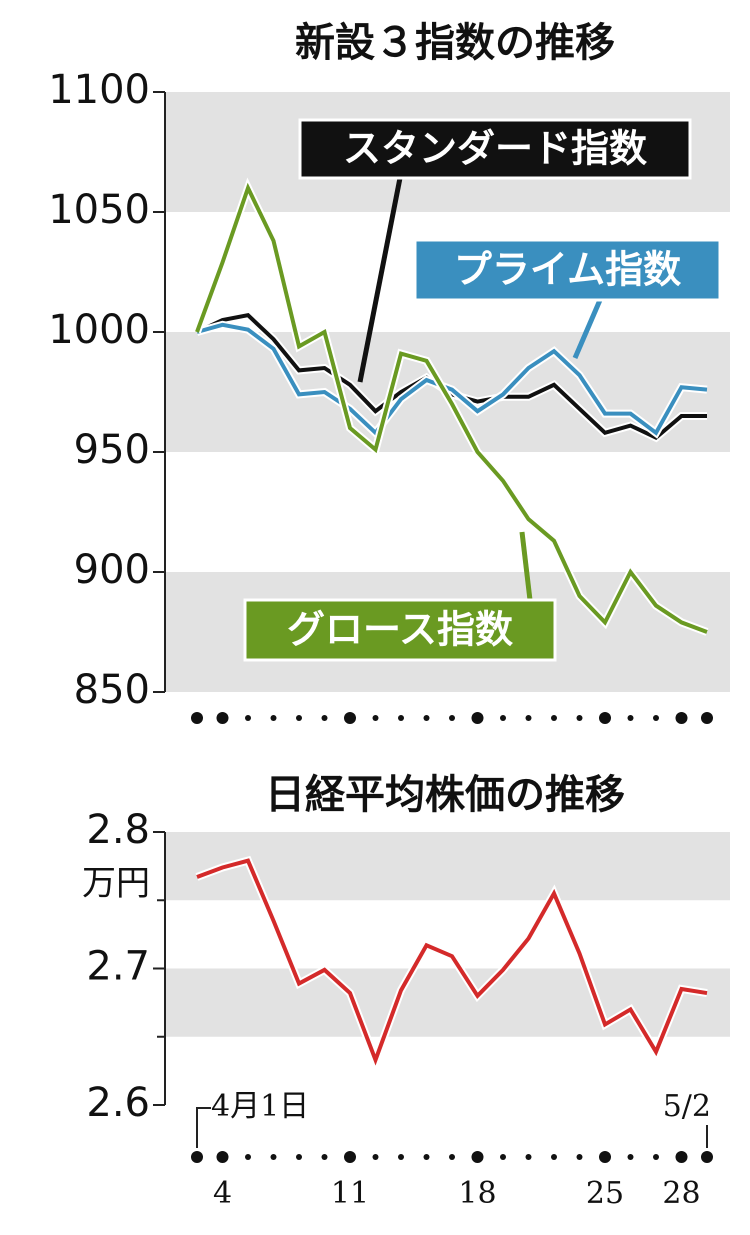  I want to click on y-tick-label: 850, so click(112, 690).